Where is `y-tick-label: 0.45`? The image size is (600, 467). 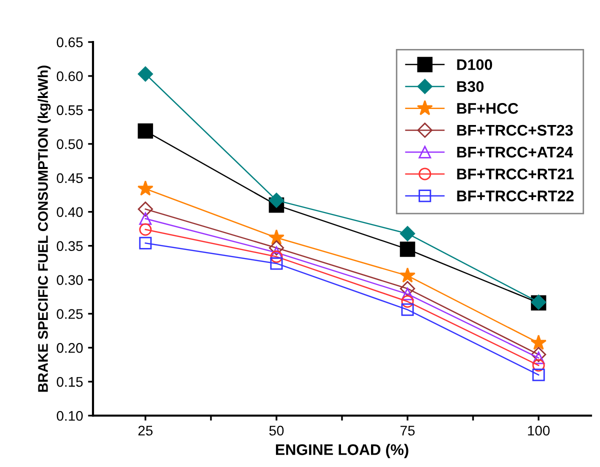 y-tick-label: 0.45 is located at coordinates (69, 178).